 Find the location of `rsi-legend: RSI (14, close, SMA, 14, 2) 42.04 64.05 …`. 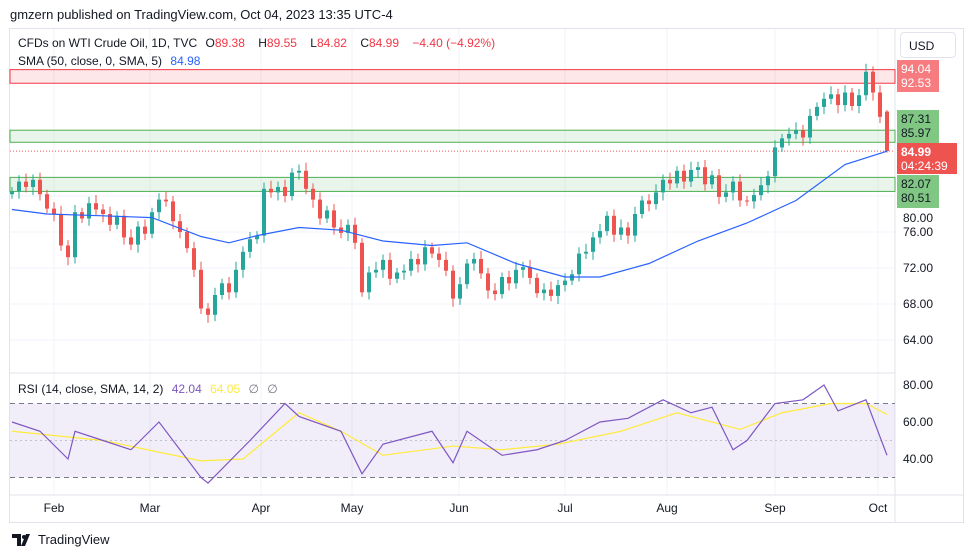

rsi-legend: RSI (14, close, SMA, 14, 2) 42.04 64.05 … is located at coordinates (150, 389).